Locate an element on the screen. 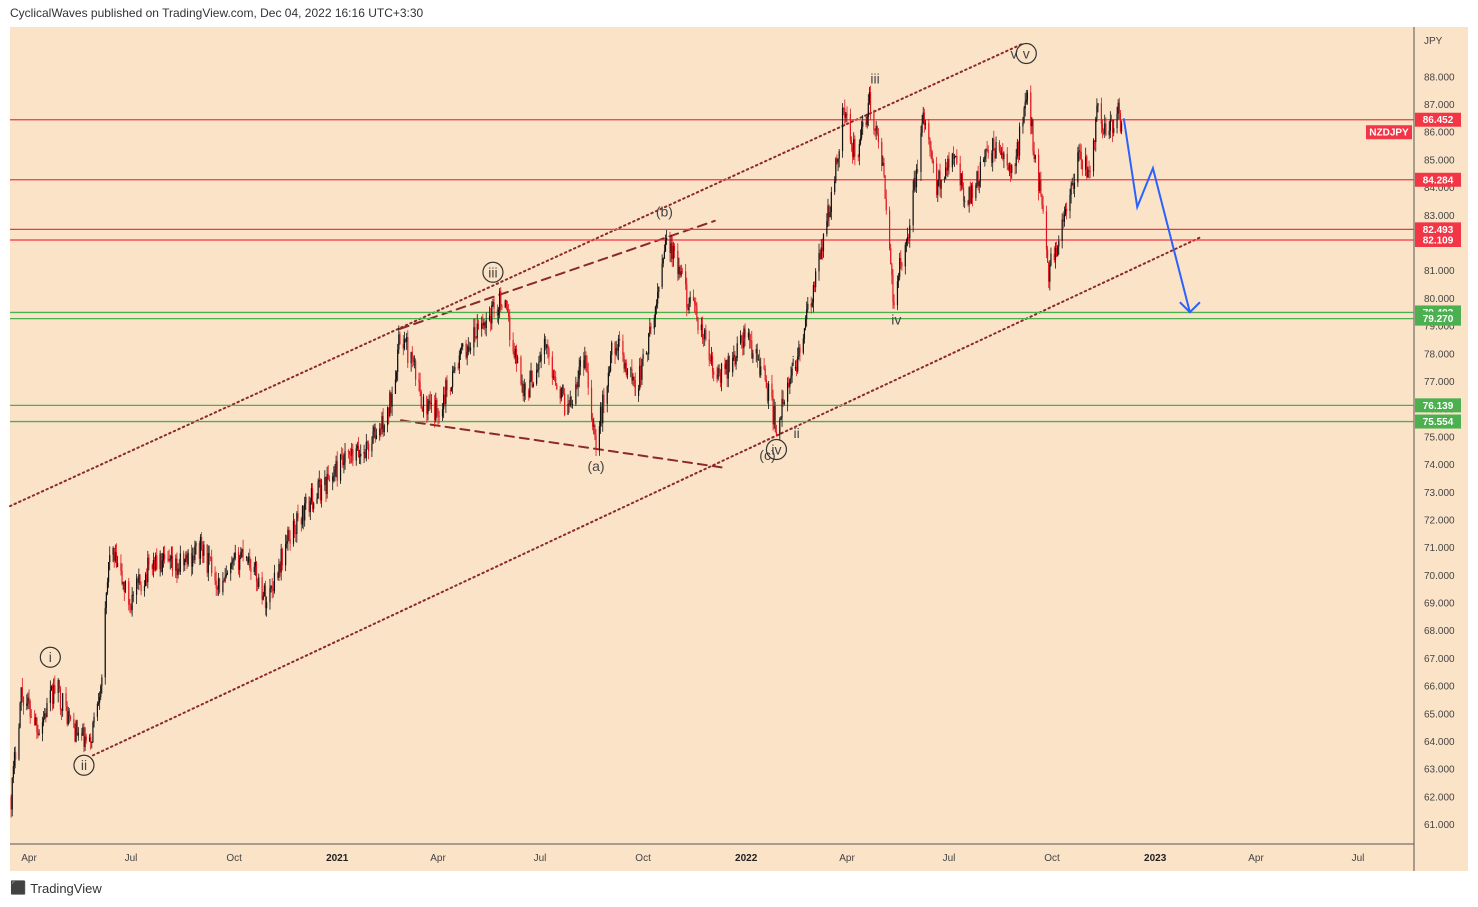  wave-label-circle is located at coordinates (50, 657).